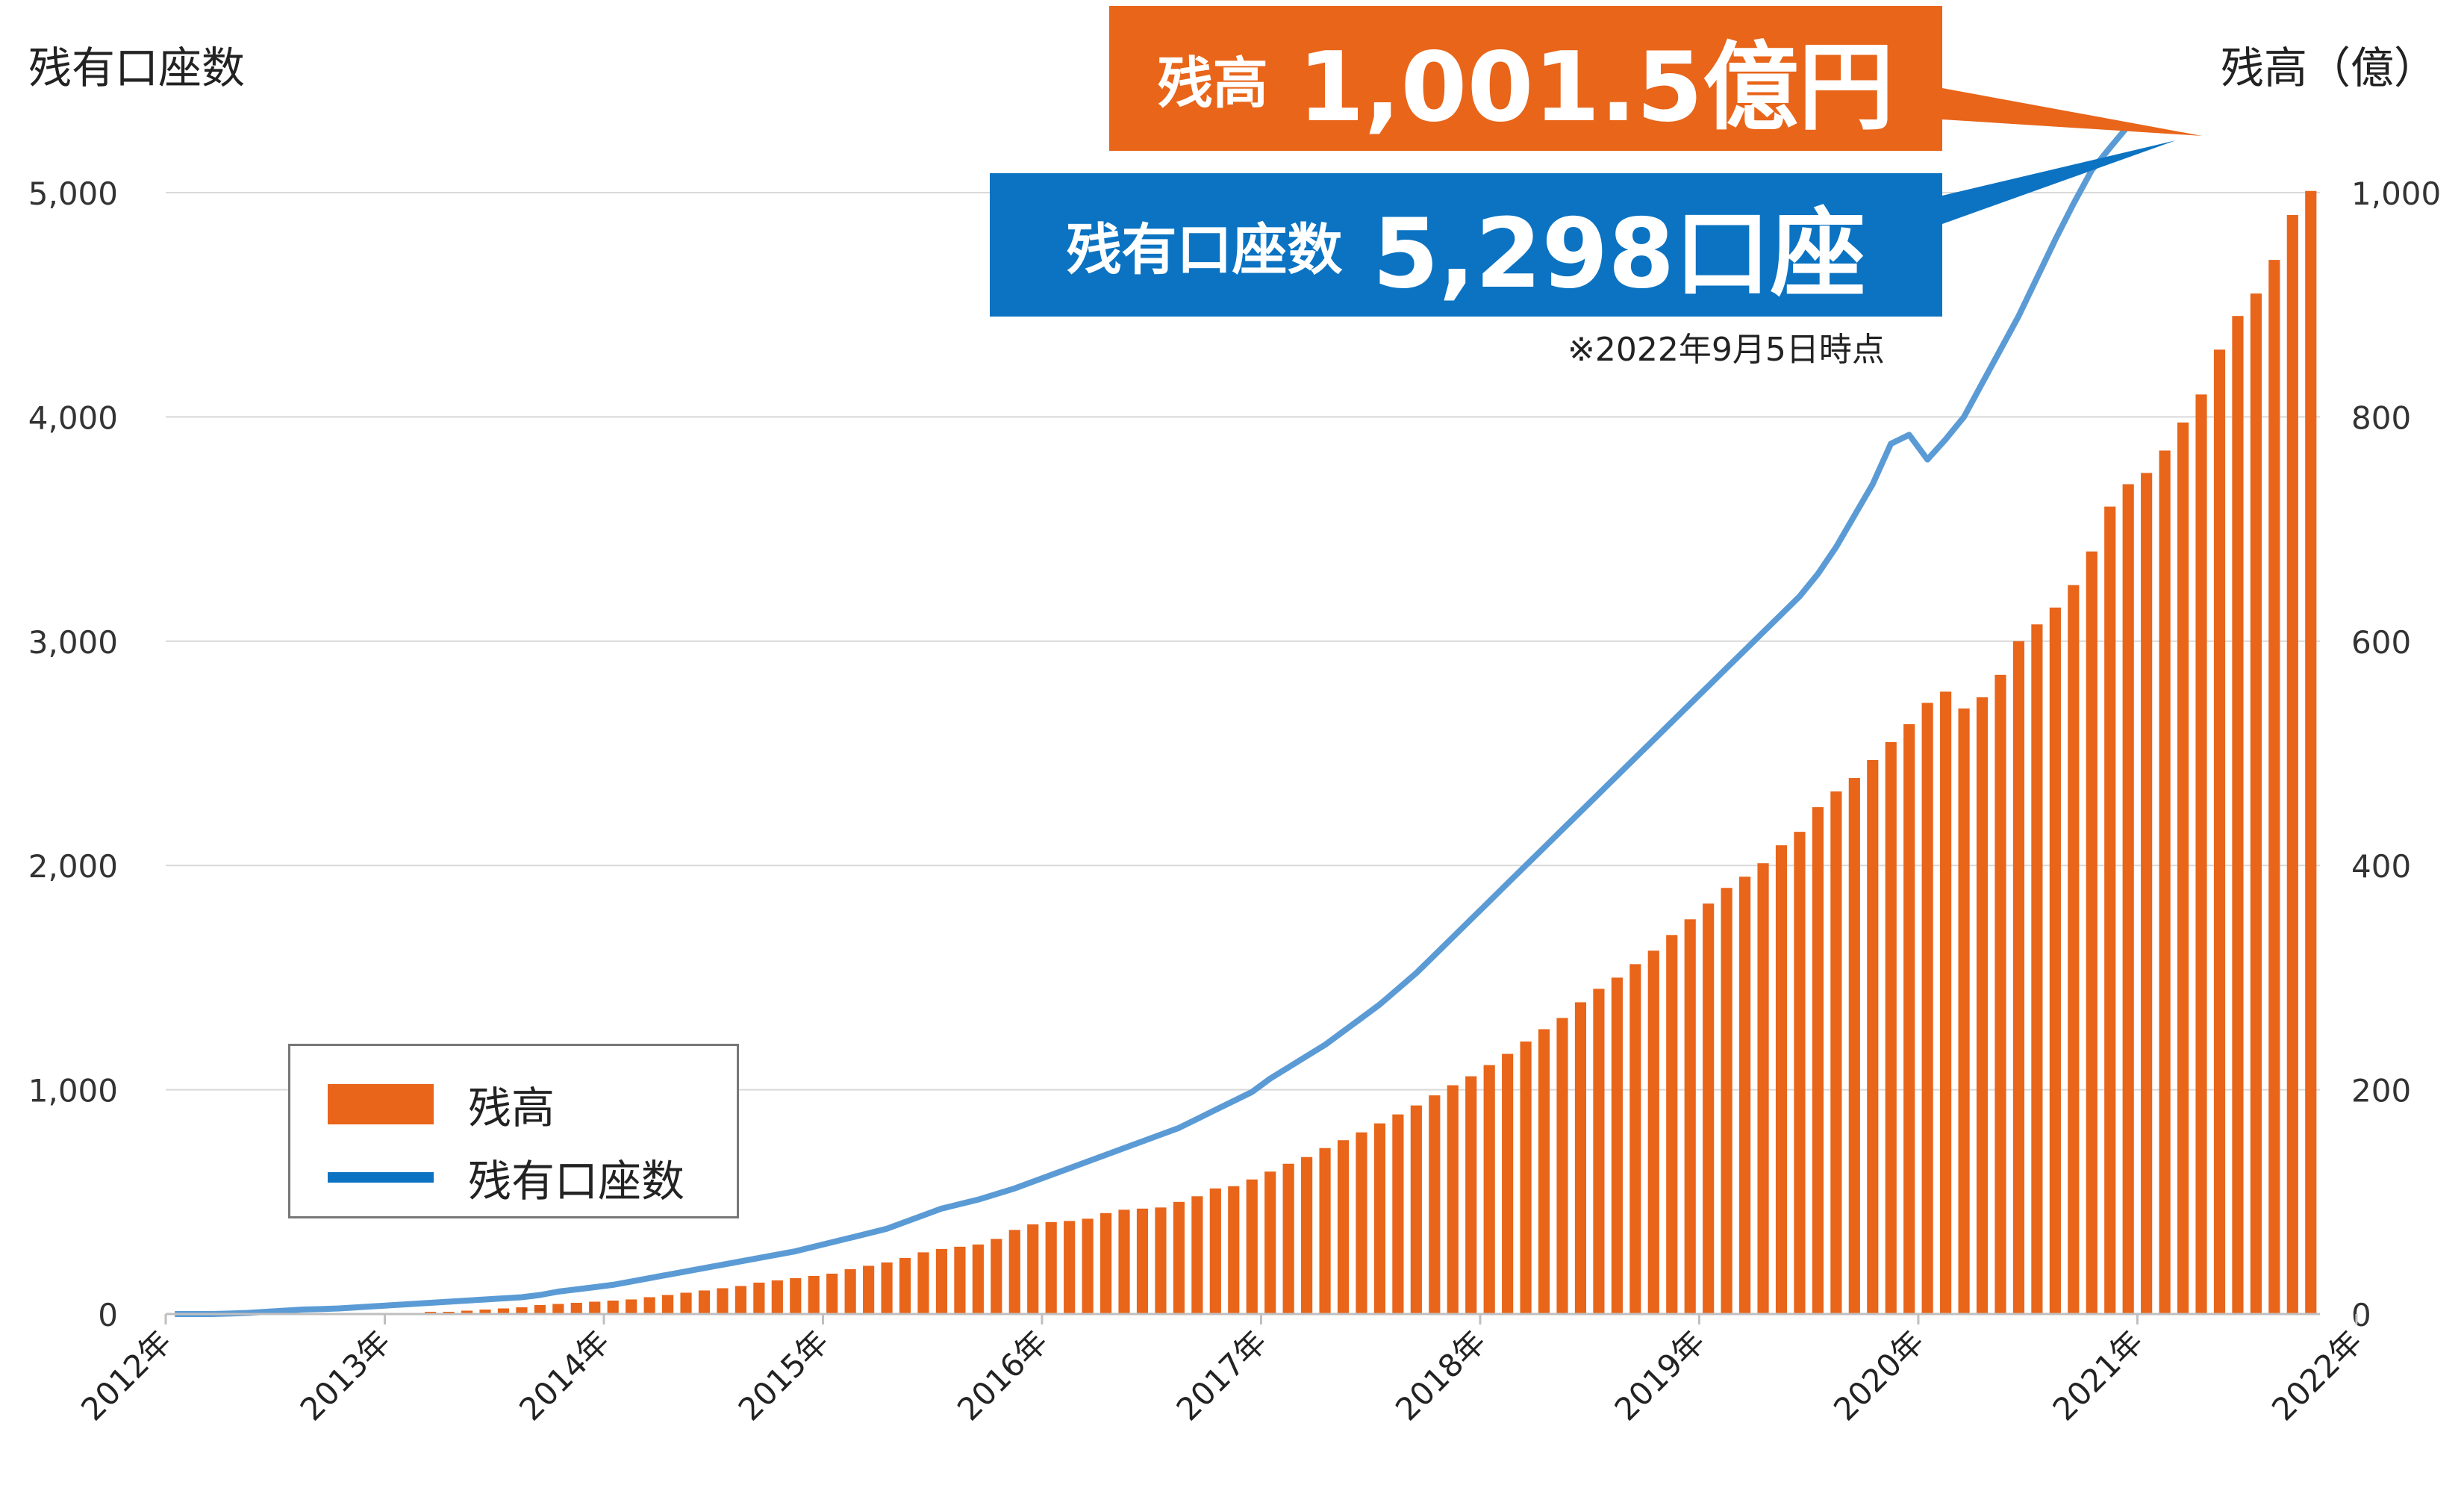 Image resolution: width=2464 pixels, height=1485 pixels. What do you see at coordinates (137, 68) in the screenshot?
I see `left-axis-title: 残有口座数` at bounding box center [137, 68].